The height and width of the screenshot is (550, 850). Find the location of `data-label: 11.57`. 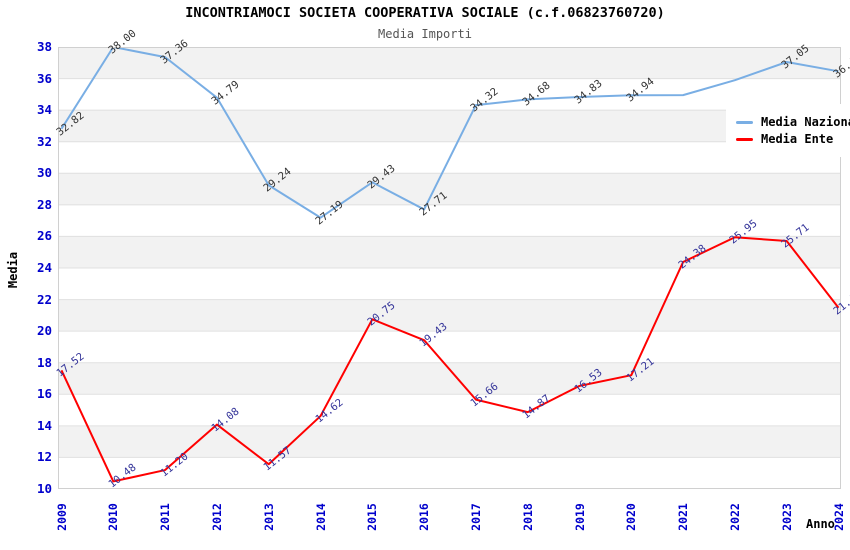

data-label: 11.57 is located at coordinates (277, 459).